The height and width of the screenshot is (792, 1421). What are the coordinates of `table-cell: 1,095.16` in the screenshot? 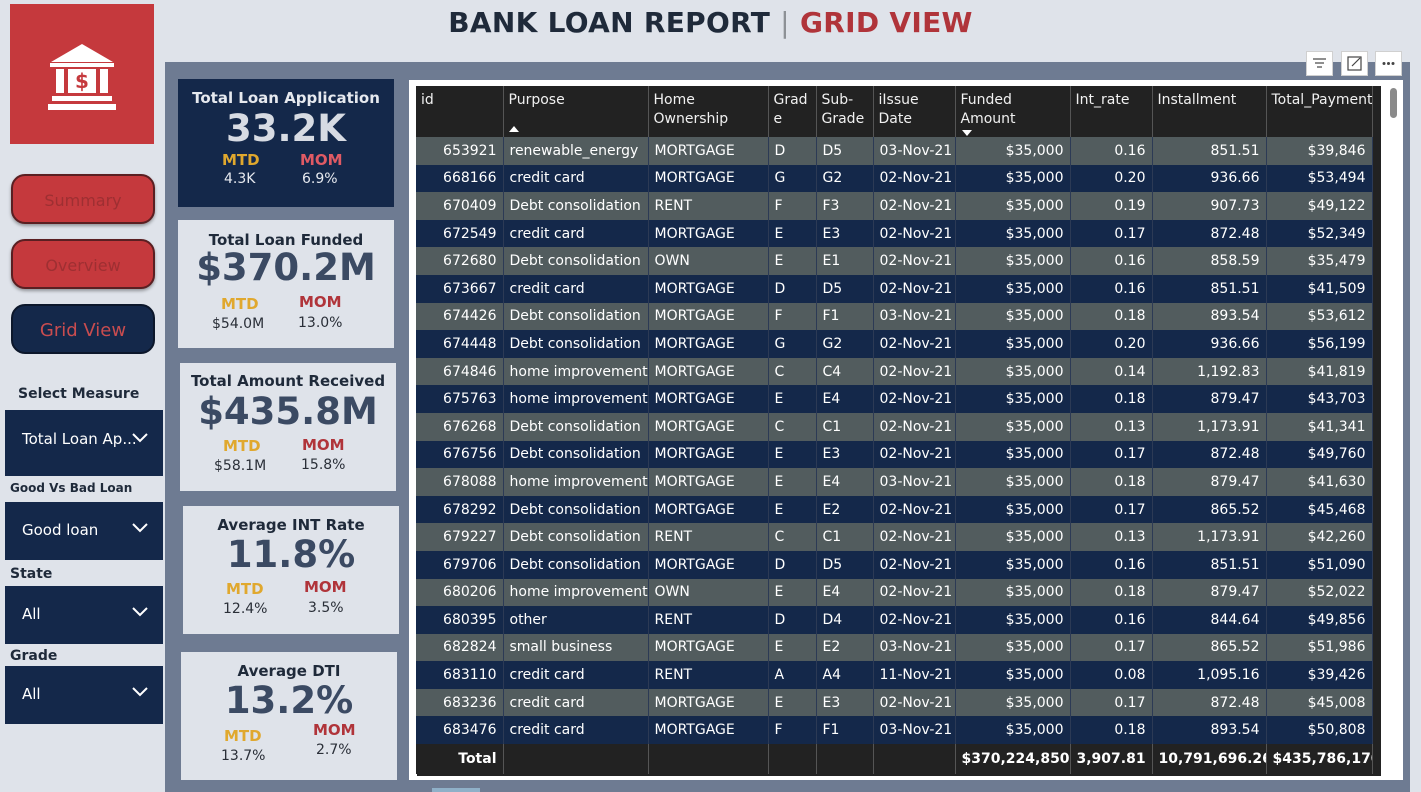 It's located at (1209, 675).